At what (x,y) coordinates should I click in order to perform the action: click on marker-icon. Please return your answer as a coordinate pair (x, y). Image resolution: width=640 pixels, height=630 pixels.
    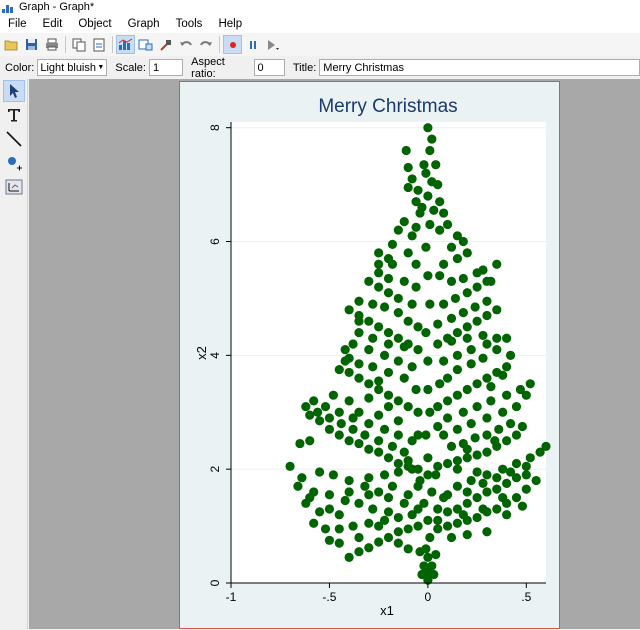
    Looking at the image, I should click on (14, 163).